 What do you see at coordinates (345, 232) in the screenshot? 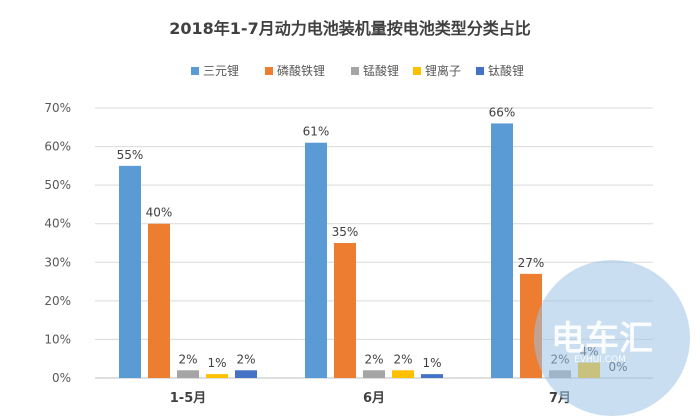
I see `data-label: 35%` at bounding box center [345, 232].